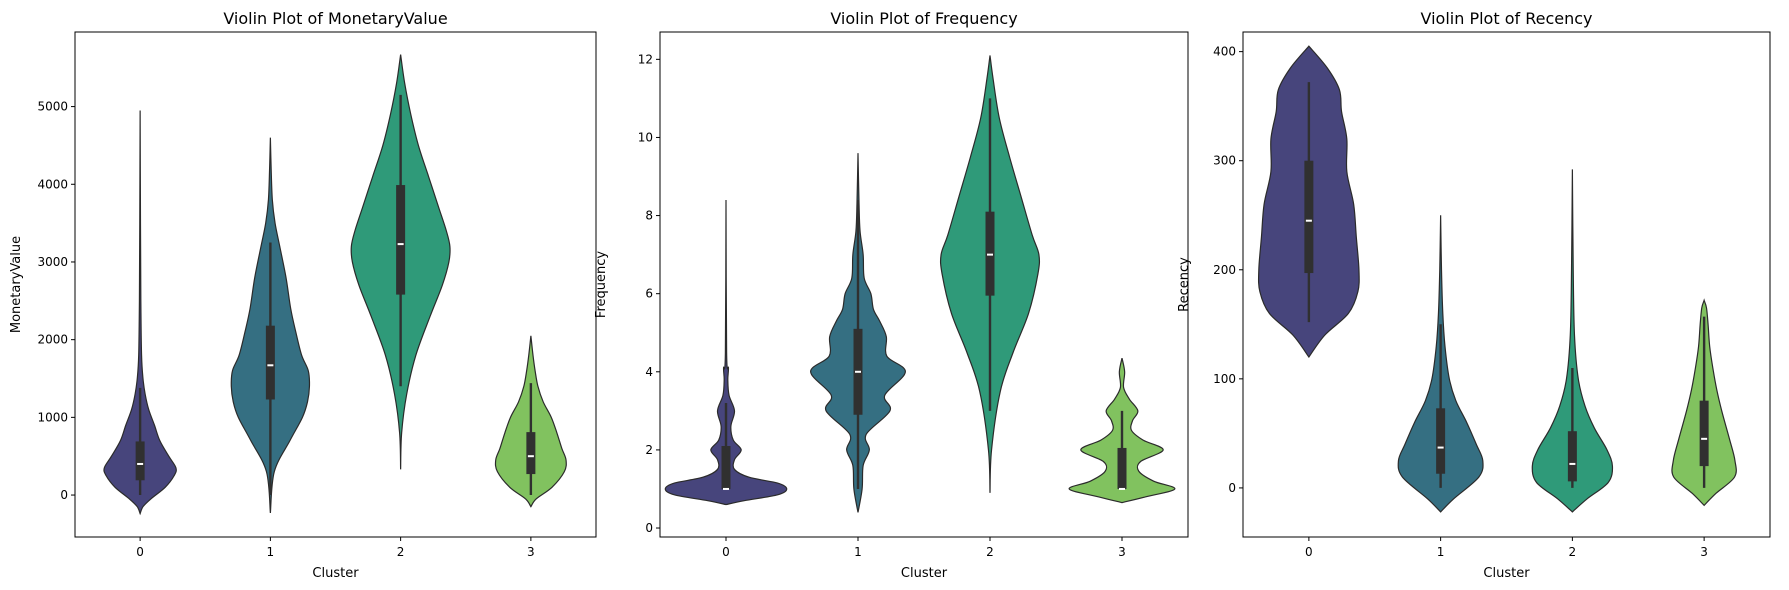 The height and width of the screenshot is (590, 1789). What do you see at coordinates (923, 18) in the screenshot?
I see `chart-title: Violin Plot of Frequency` at bounding box center [923, 18].